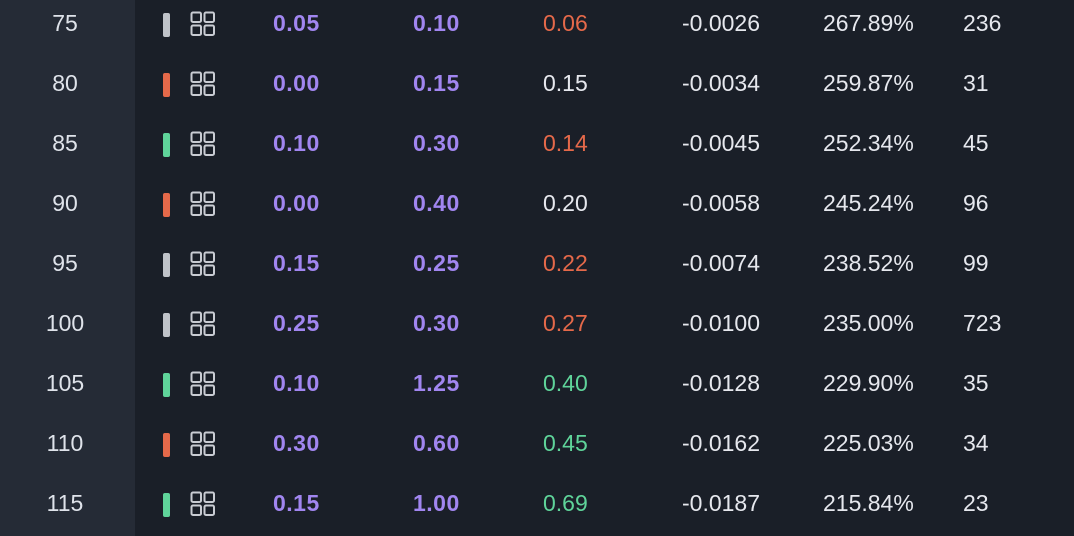  What do you see at coordinates (565, 23) in the screenshot?
I see `last-price: 0.06` at bounding box center [565, 23].